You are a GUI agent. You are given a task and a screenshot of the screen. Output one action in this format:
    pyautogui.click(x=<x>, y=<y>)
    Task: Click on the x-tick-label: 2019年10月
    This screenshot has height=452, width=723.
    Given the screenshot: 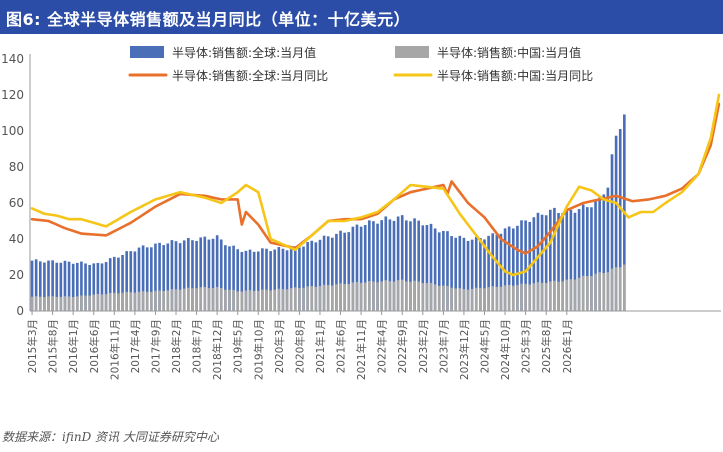 What is the action you would take?
    pyautogui.click(x=258, y=349)
    